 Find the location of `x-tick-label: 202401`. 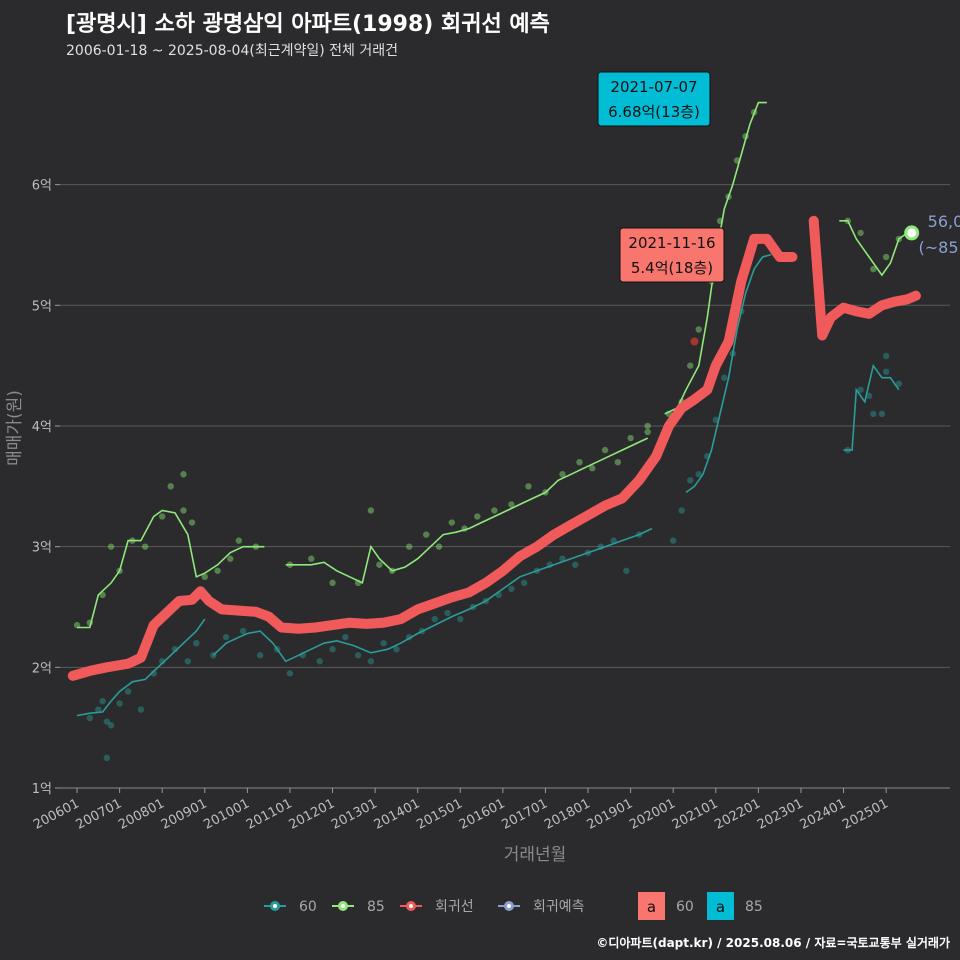

x-tick-label: 202401 is located at coordinates (823, 814).